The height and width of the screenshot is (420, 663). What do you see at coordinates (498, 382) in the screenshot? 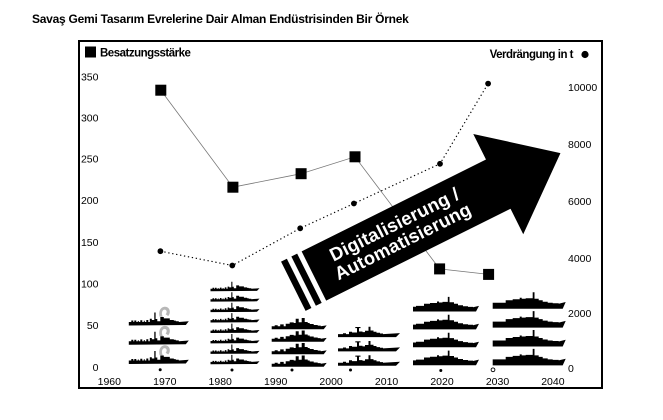
I see `svg-text: 2030` at bounding box center [498, 382].